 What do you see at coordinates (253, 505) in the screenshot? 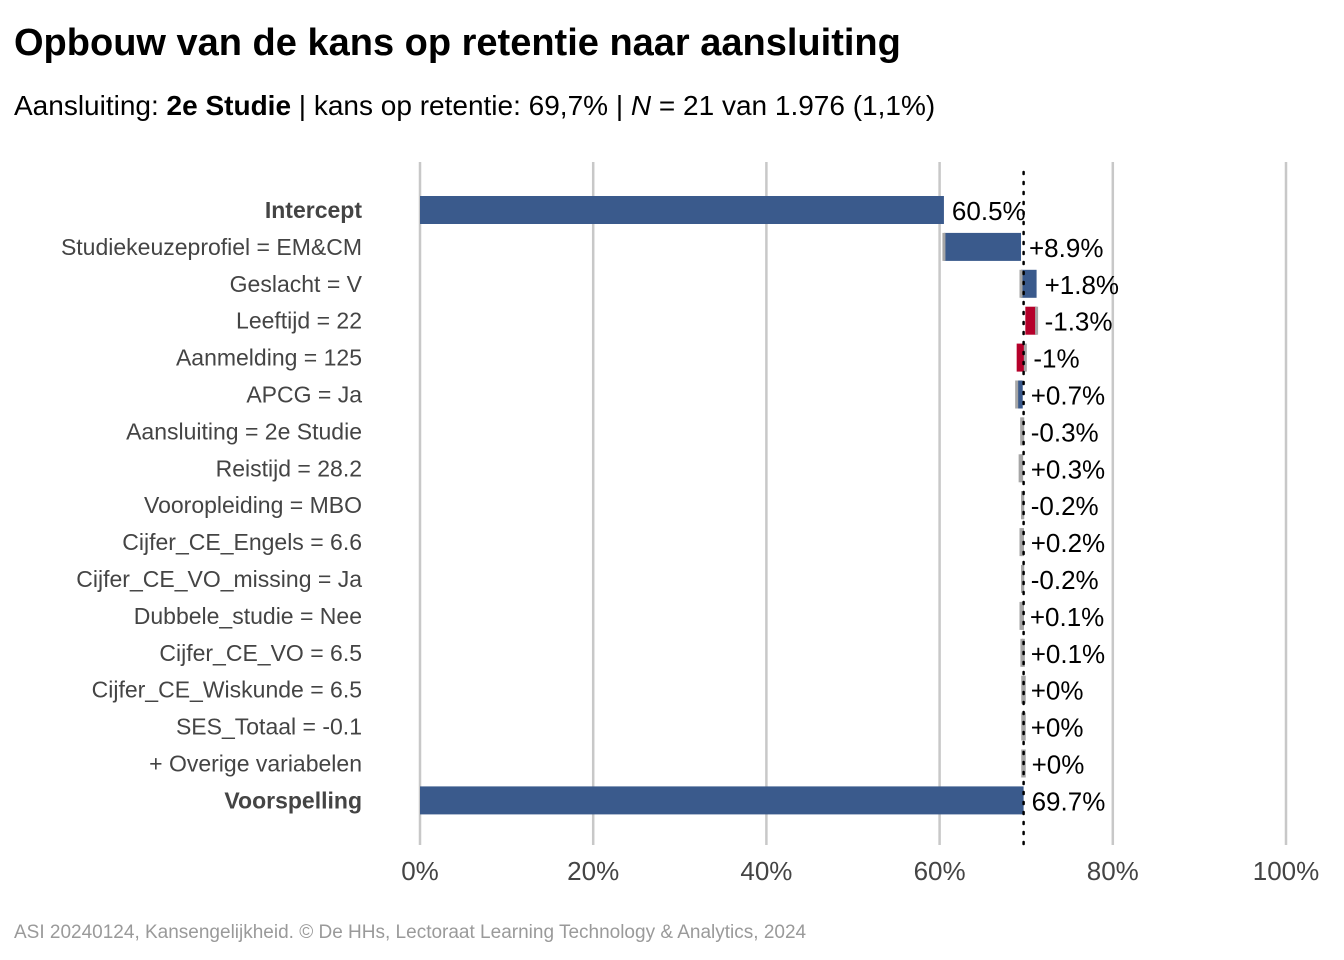
I see `row-label: Vooropleiding = MBO` at bounding box center [253, 505].